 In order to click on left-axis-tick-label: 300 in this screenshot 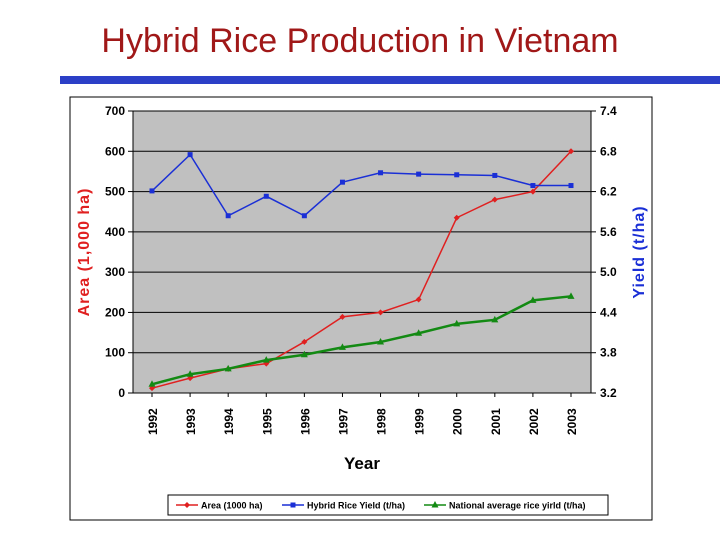, I will do `click(115, 272)`.